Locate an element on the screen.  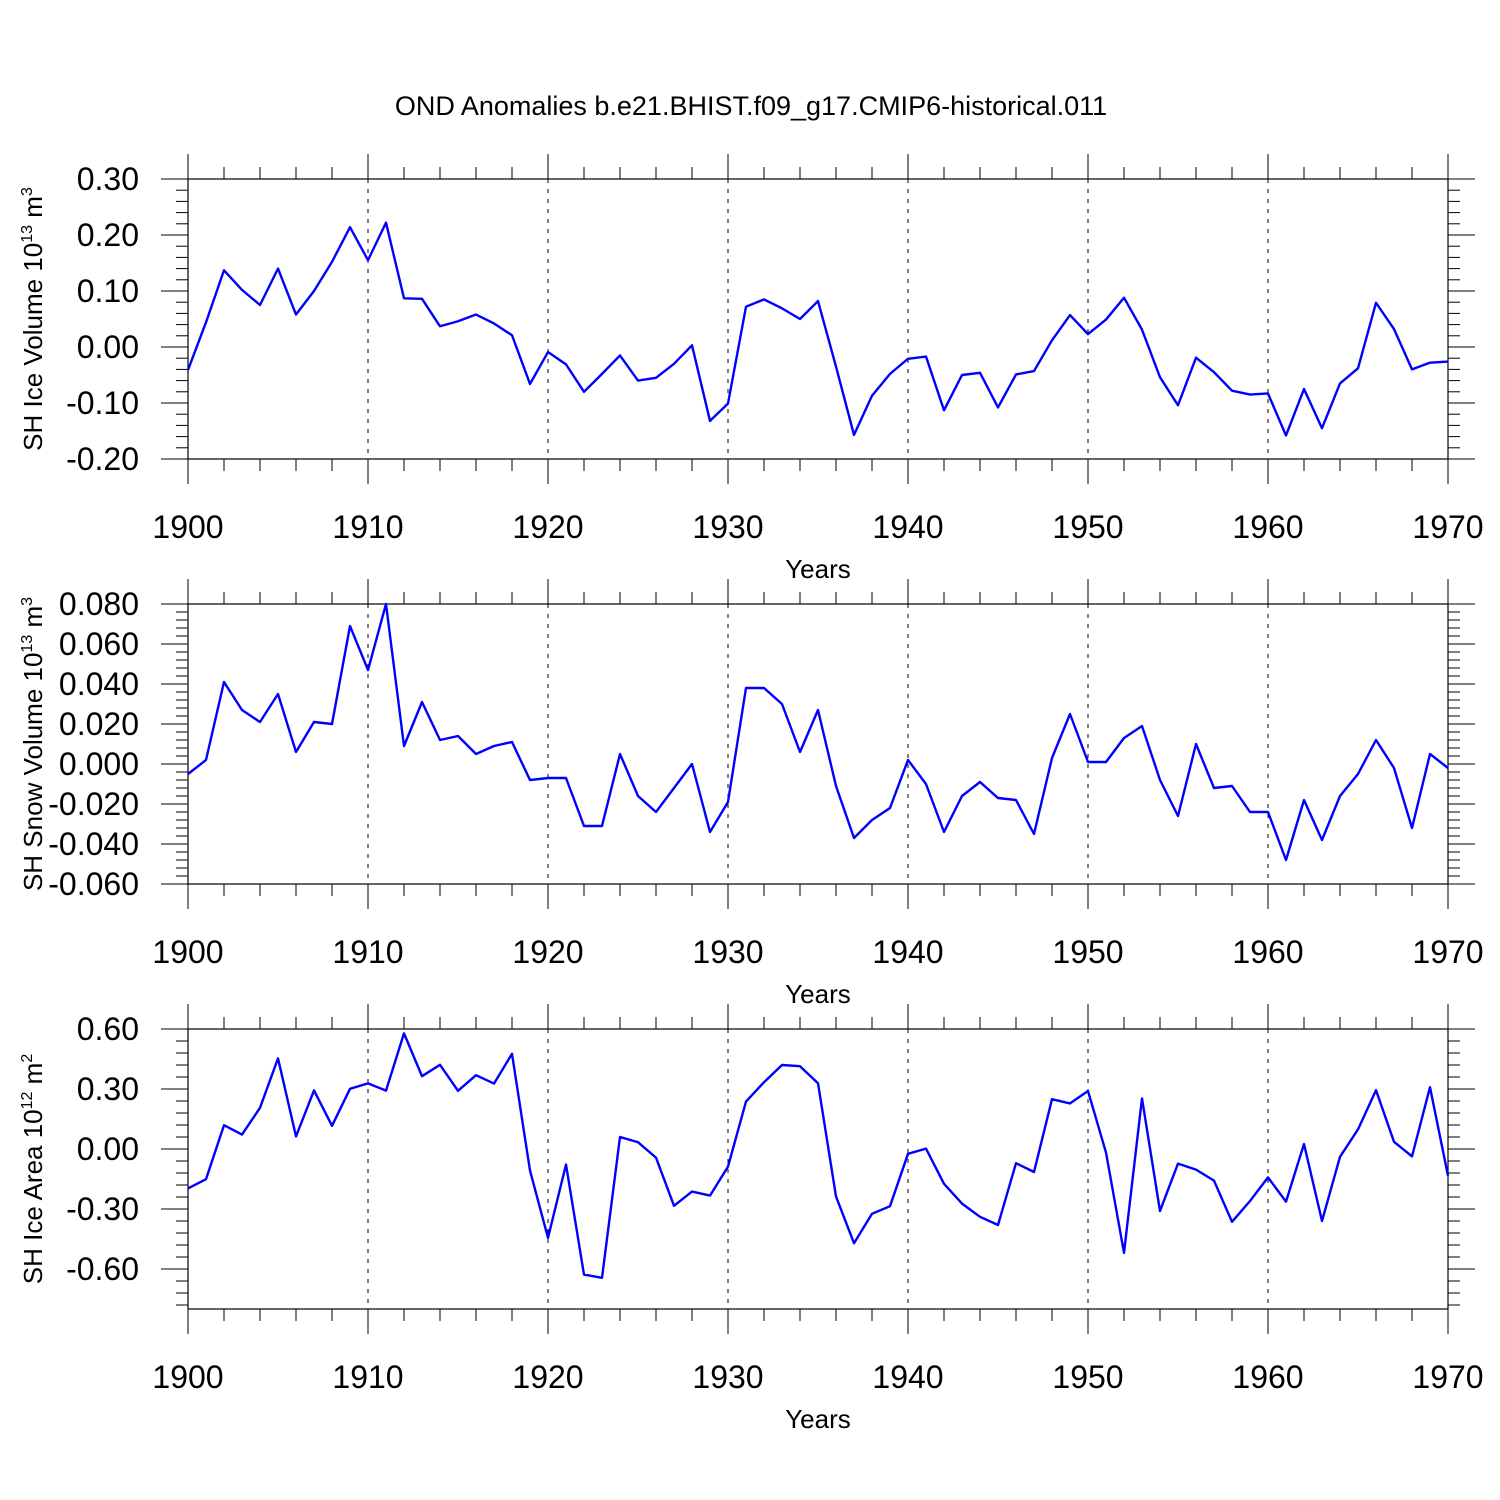
y-tick-label: 0.10 is located at coordinates (108, 291).